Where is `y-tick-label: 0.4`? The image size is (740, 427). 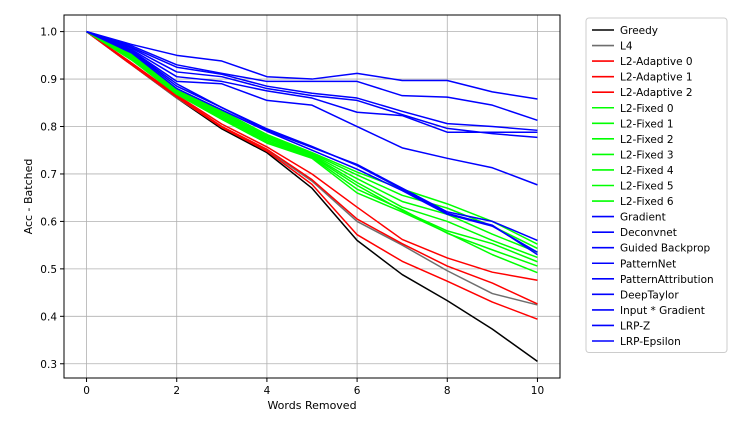 y-tick-label: 0.4 is located at coordinates (48, 317).